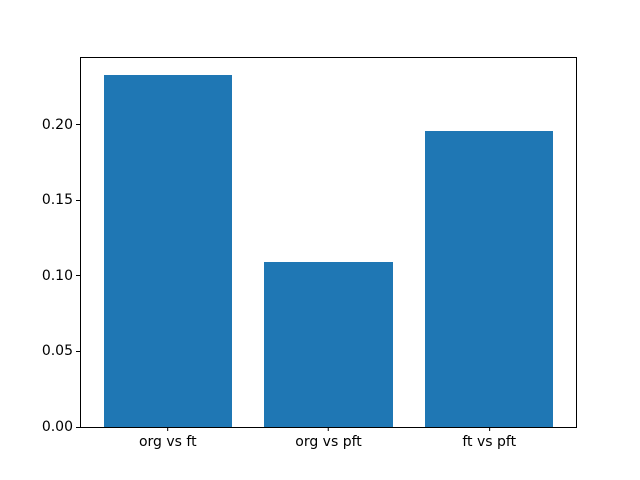 This screenshot has height=480, width=640. What do you see at coordinates (168, 250) in the screenshot?
I see `bar-org-vs-ft` at bounding box center [168, 250].